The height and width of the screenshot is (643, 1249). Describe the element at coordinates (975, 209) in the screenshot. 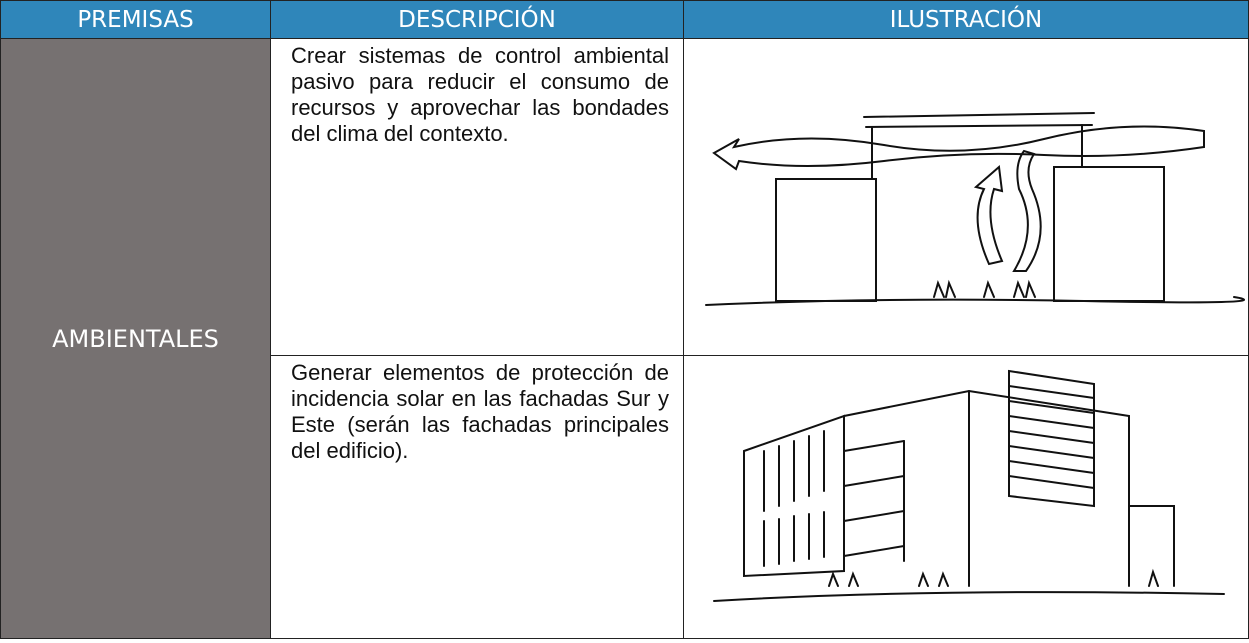

I see `sketch-ventilation` at that location.